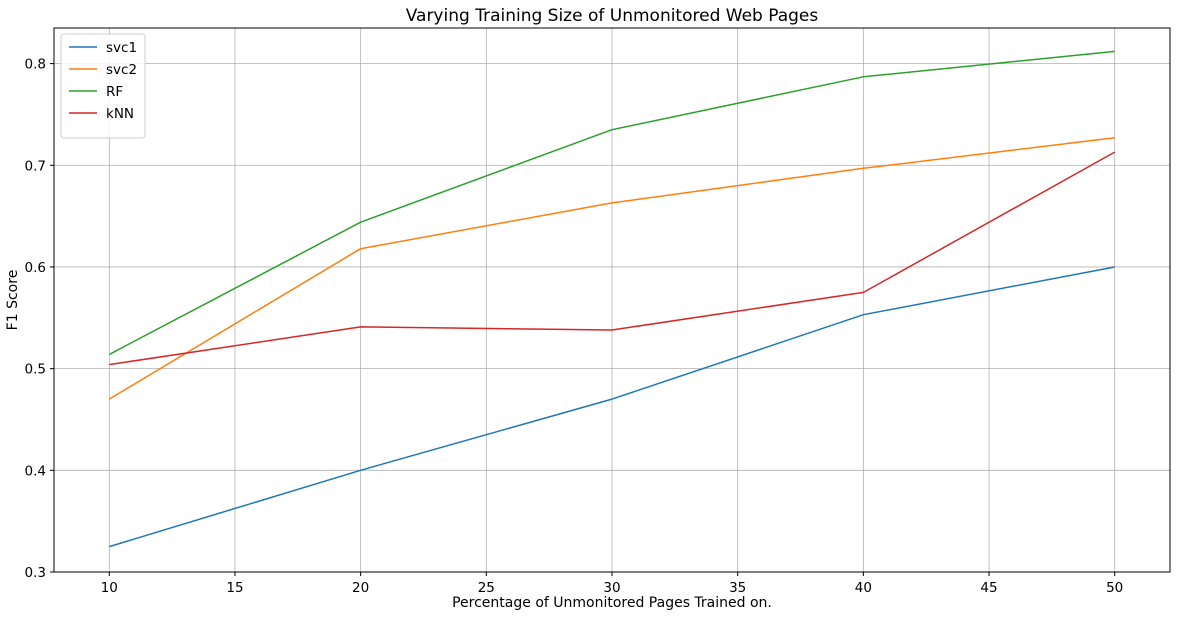  Describe the element at coordinates (13, 300) in the screenshot. I see `y-axis-label: F1 Score` at that location.